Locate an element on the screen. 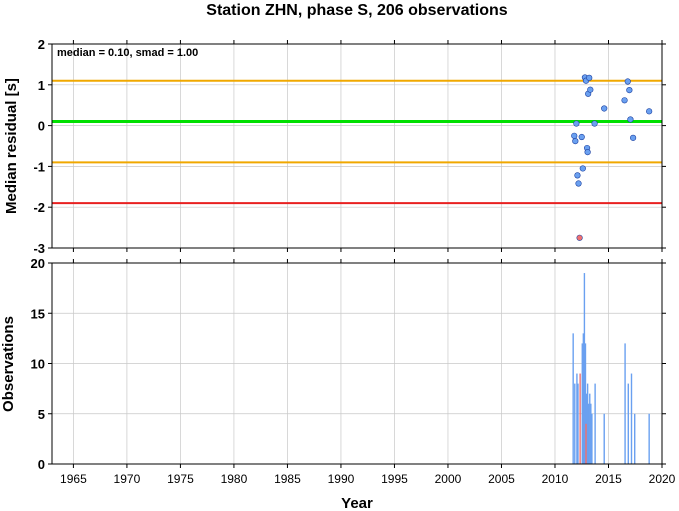 This screenshot has width=679, height=511. x-tick-label: 2005 is located at coordinates (501, 479).